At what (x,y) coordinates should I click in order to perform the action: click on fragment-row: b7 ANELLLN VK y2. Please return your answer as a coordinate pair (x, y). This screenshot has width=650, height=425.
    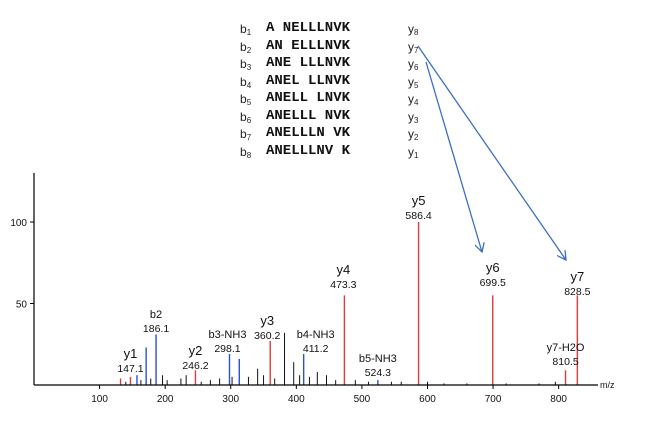
    Looking at the image, I should click on (340, 134).